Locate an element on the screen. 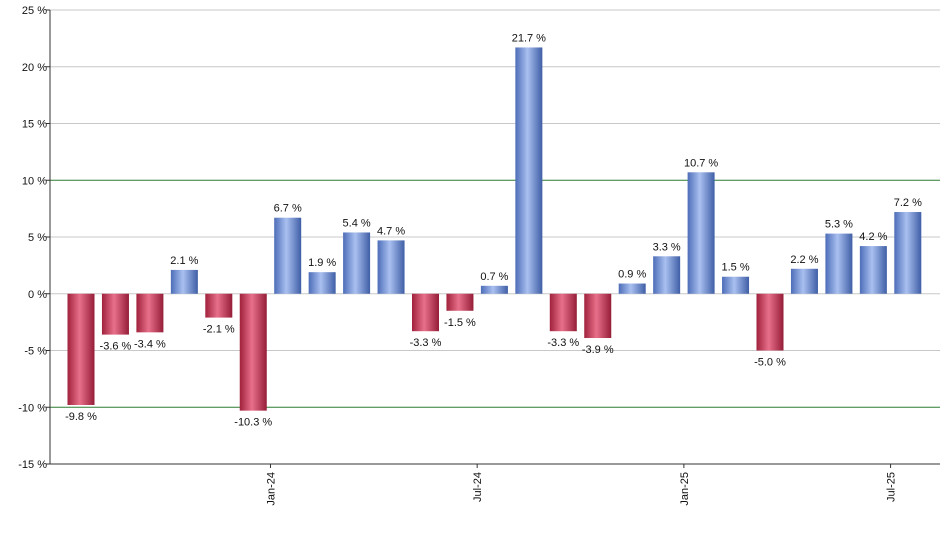 The height and width of the screenshot is (555, 940). x-tick-label: Jan-25 is located at coordinates (685, 489).